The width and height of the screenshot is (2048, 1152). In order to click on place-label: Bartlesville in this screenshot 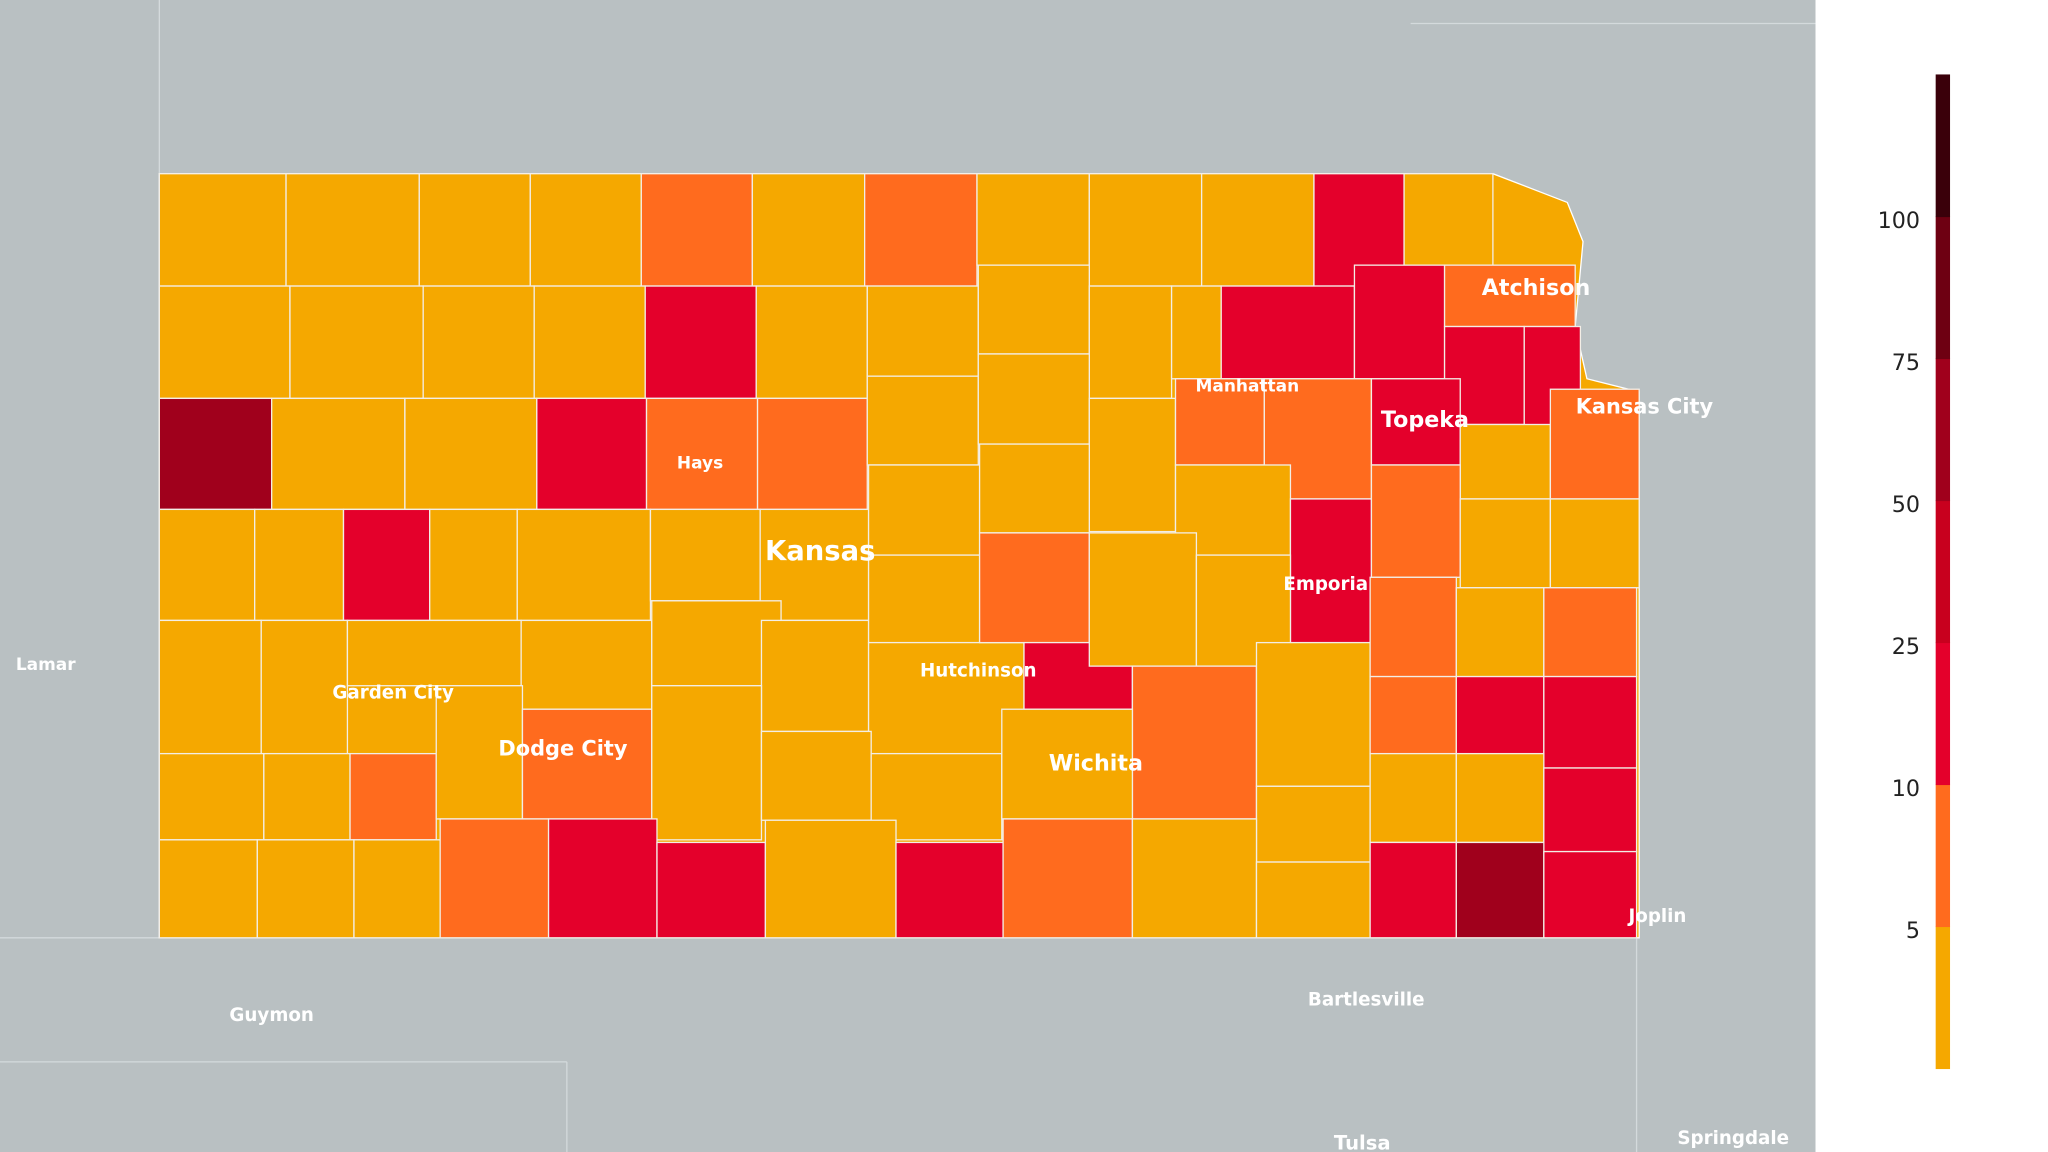, I will do `click(1366, 999)`.